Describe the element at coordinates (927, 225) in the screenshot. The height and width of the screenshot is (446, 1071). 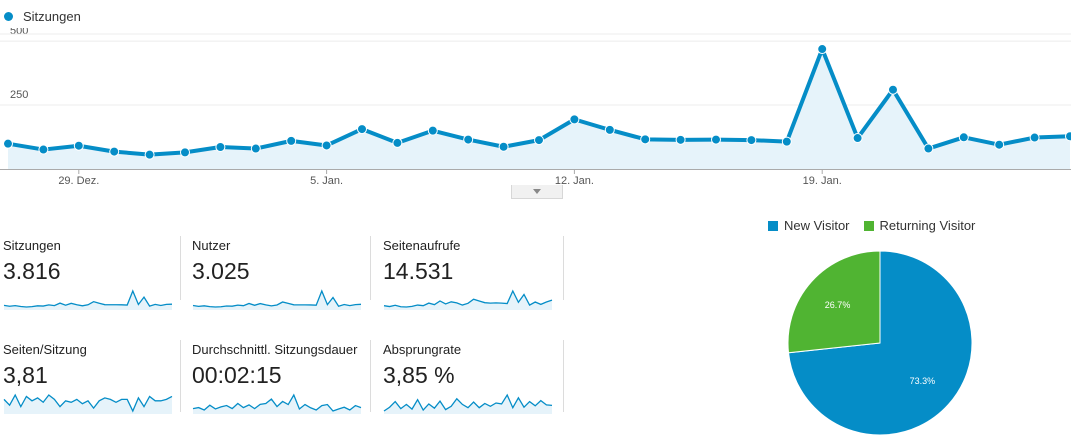
I see `pie-legend-label: Returning Visitor` at that location.